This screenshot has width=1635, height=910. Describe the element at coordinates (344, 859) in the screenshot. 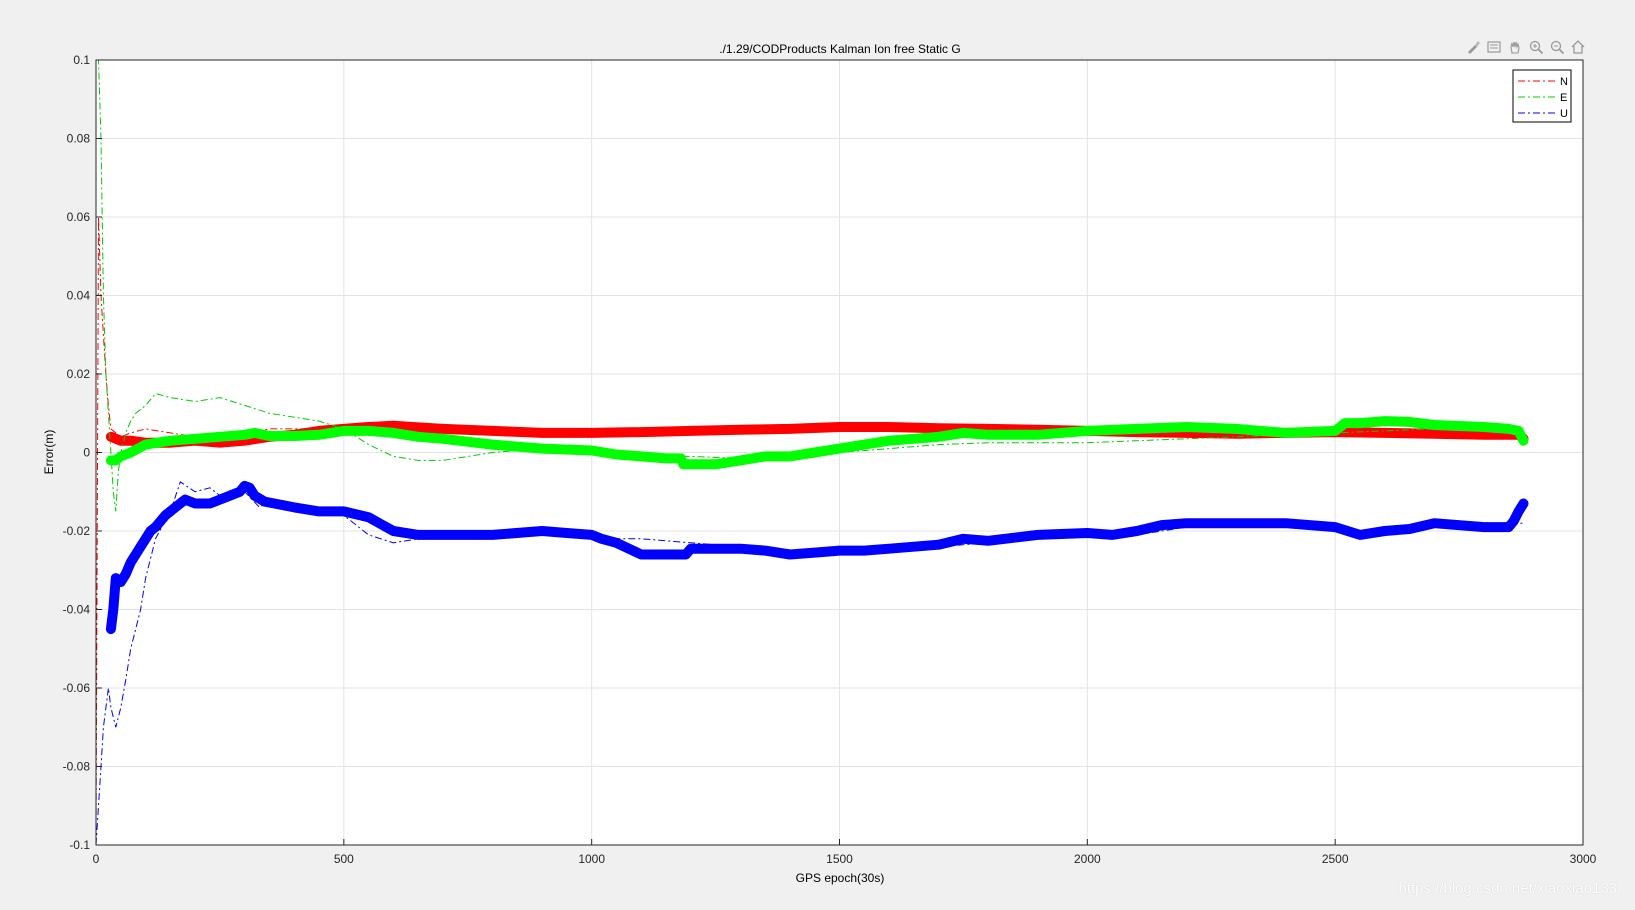

I see `x-tick-label: 500` at that location.